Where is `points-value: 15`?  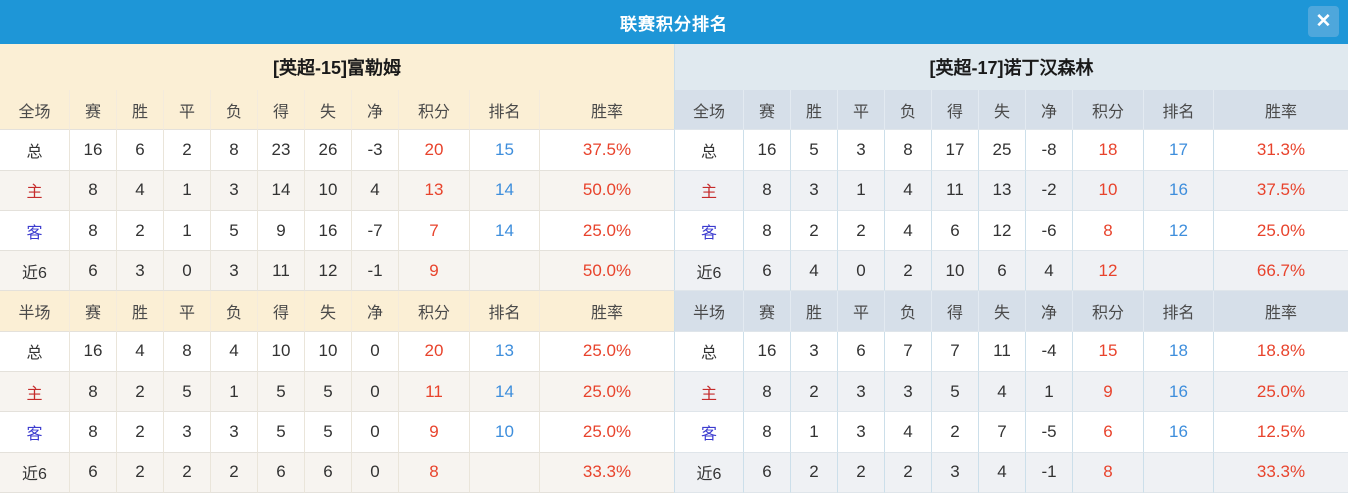
points-value: 15 is located at coordinates (1108, 352).